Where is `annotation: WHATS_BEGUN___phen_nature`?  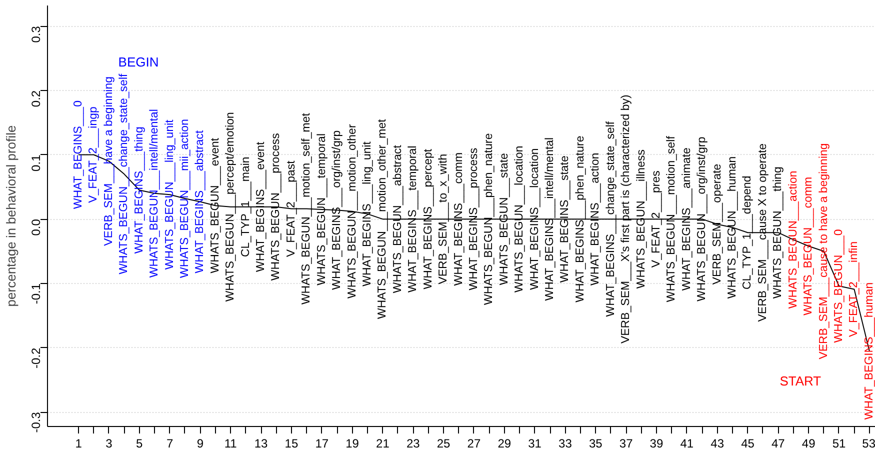
annotation: WHATS_BEGUN___phen_nature is located at coordinates (489, 219).